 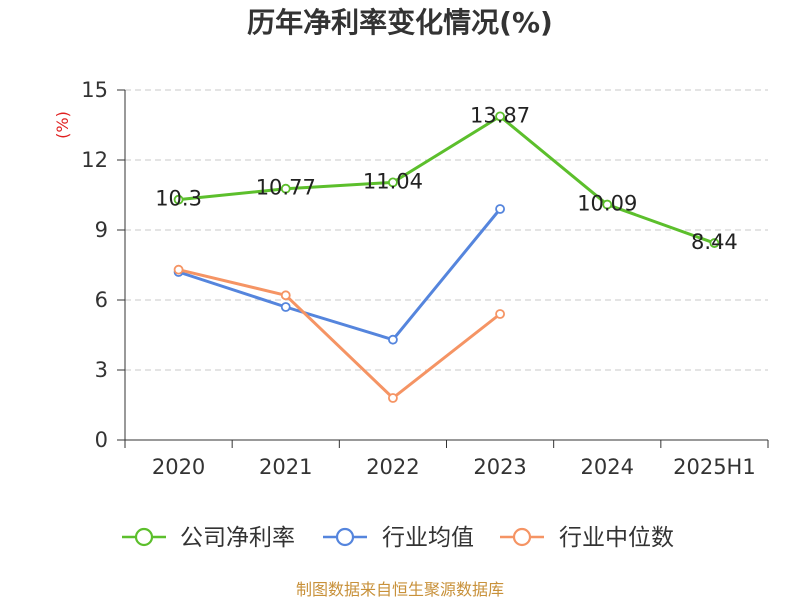 I want to click on legend-item-industry-mean: 行业均值, so click(x=398, y=538).